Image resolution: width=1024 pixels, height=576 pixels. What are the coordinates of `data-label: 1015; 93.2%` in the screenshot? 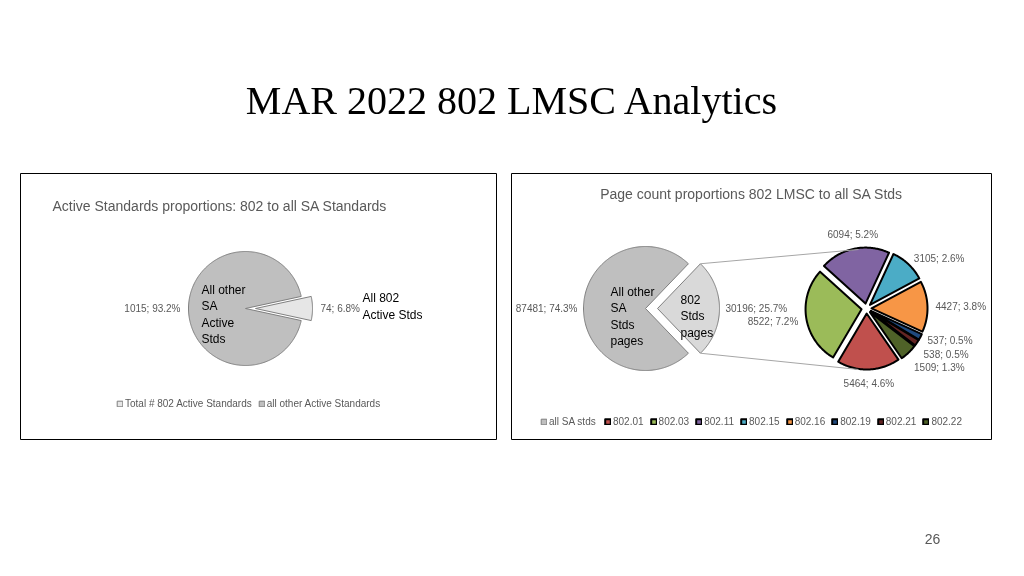 It's located at (152, 308).